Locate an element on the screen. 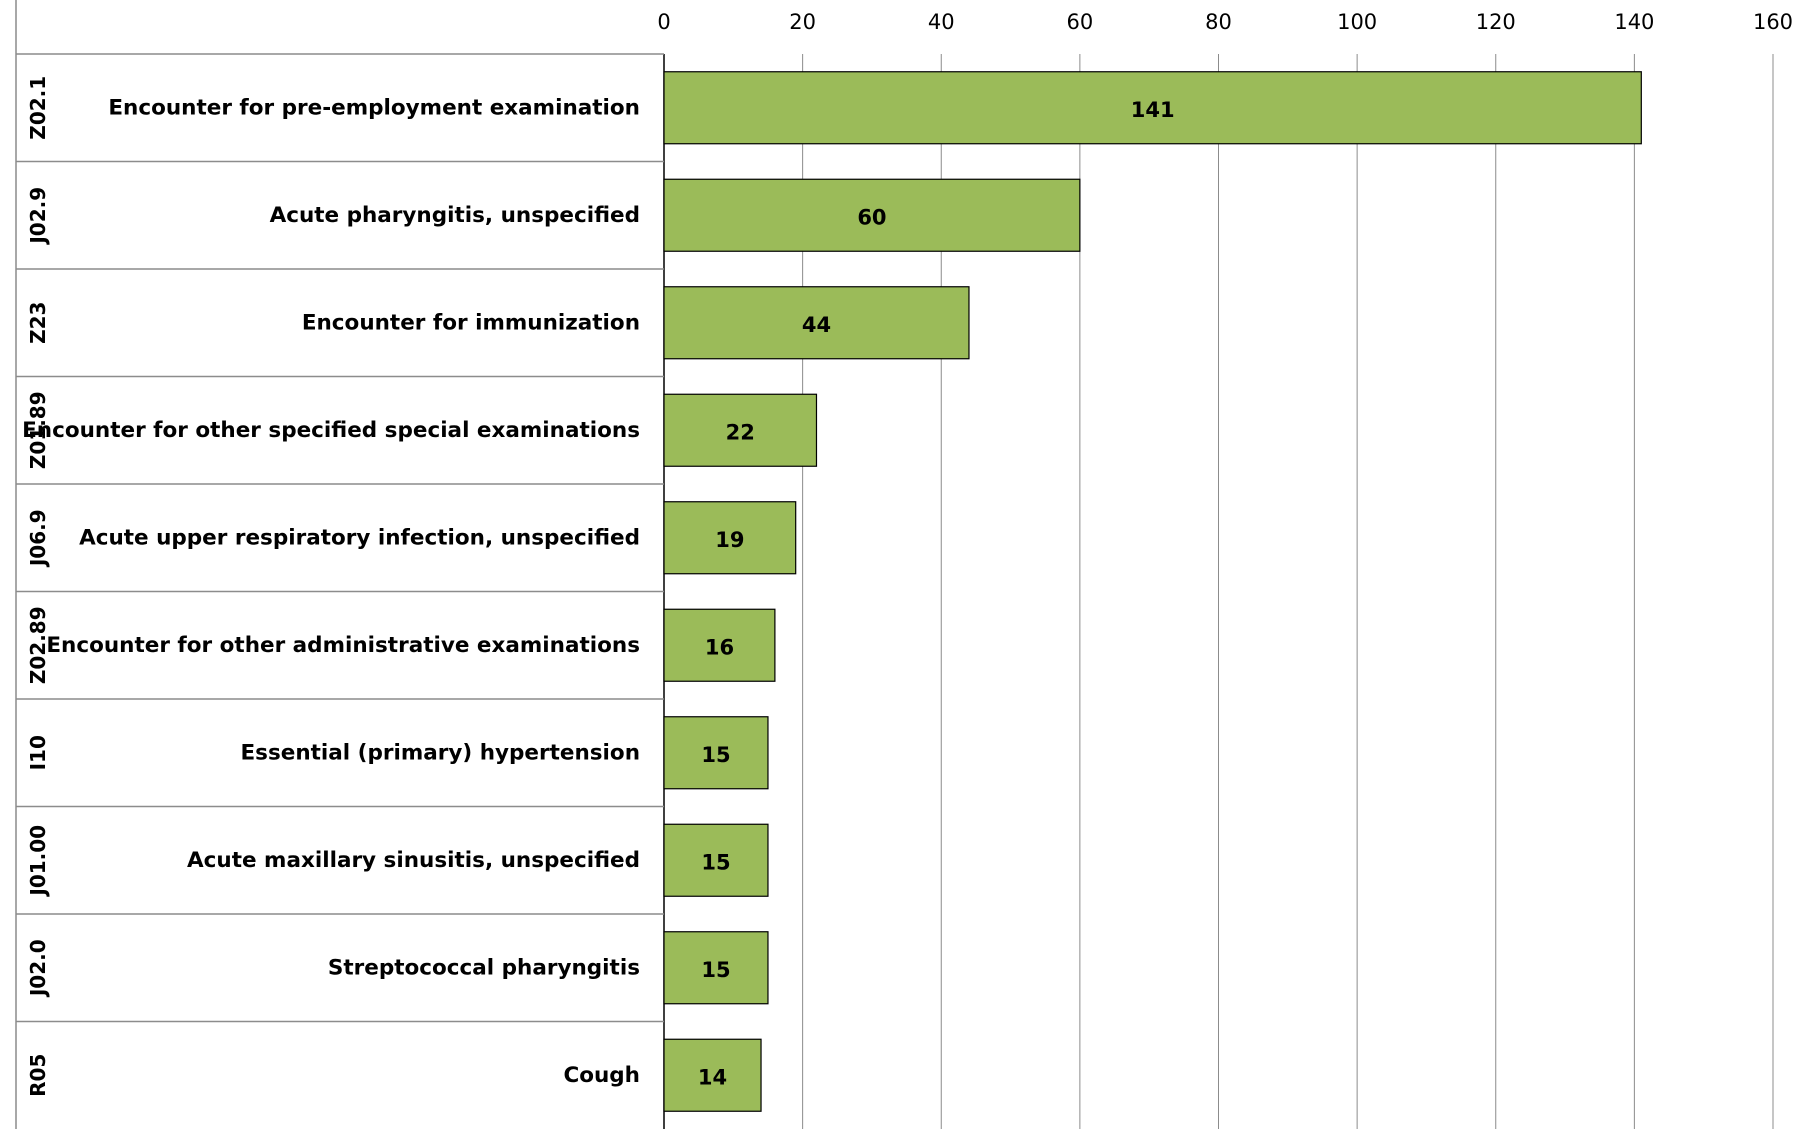 The width and height of the screenshot is (1816, 1129). bar-z23 is located at coordinates (816, 323).